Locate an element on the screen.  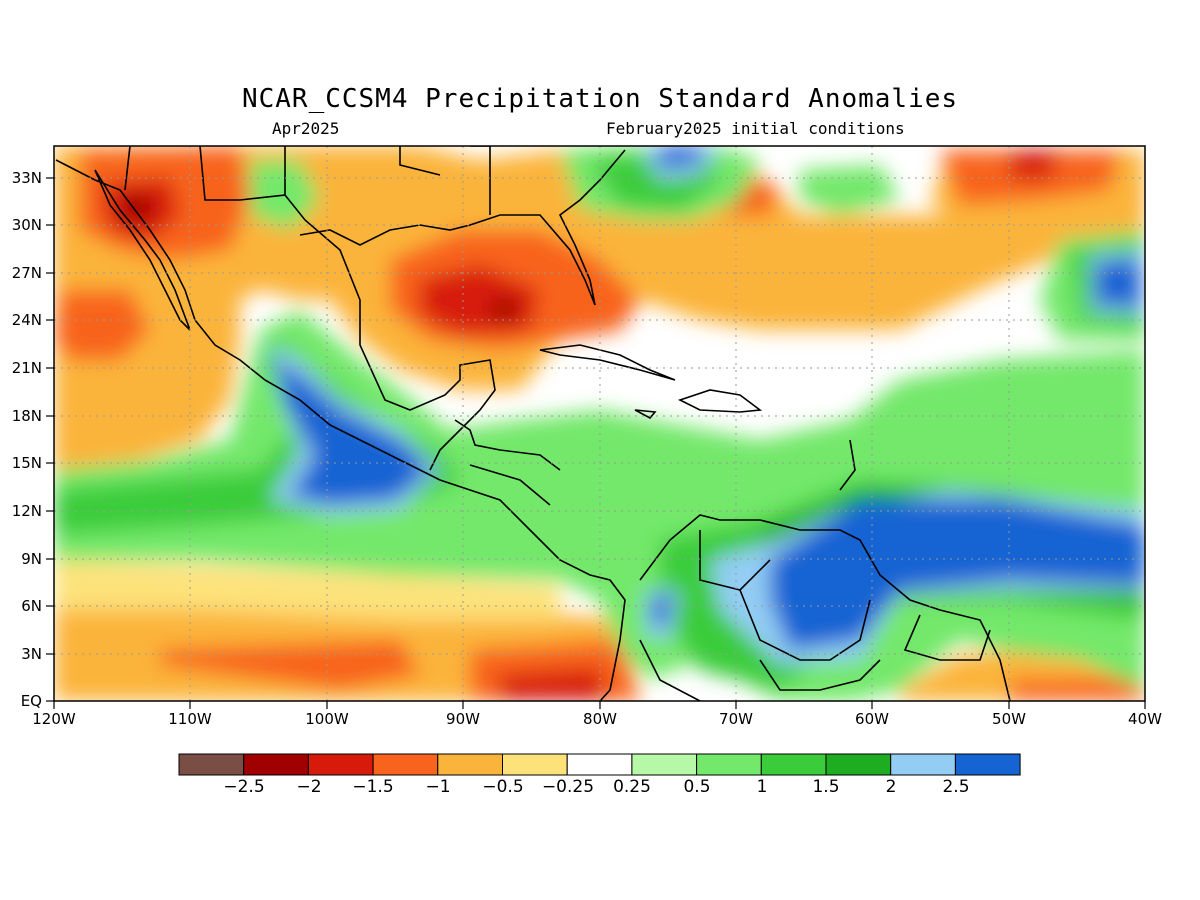
colorbar-label: 1.5 is located at coordinates (826, 787).